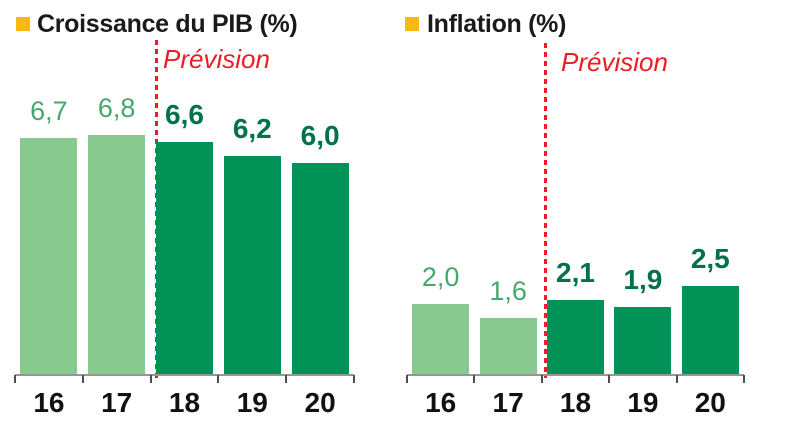 This screenshot has height=421, width=800. I want to click on value-label: 1,6, so click(508, 291).